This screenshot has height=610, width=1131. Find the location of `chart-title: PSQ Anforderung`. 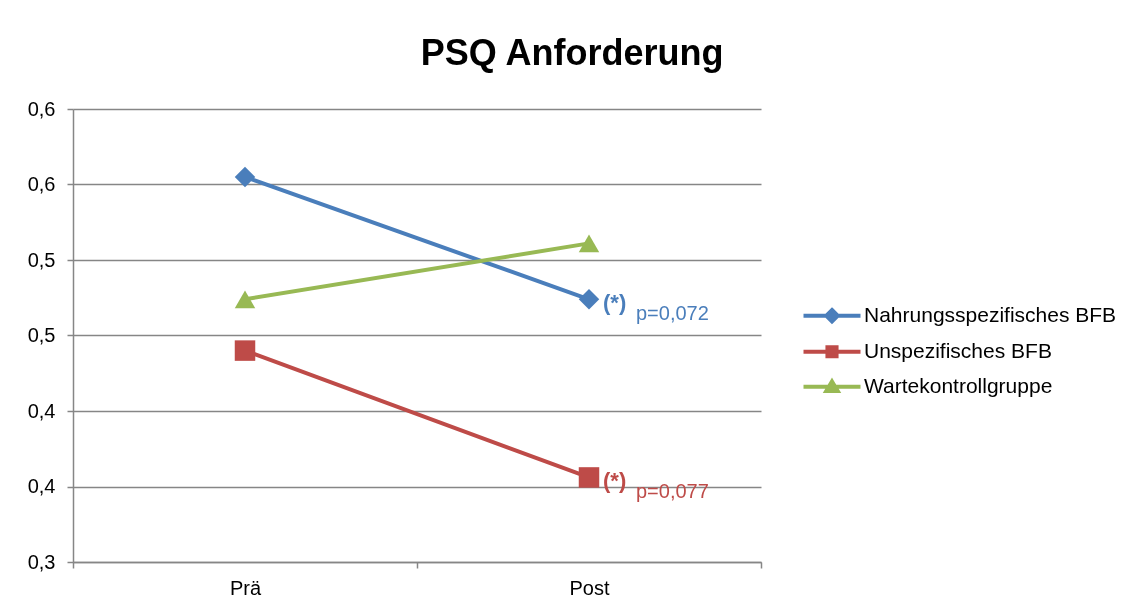

chart-title: PSQ Anforderung is located at coordinates (572, 52).